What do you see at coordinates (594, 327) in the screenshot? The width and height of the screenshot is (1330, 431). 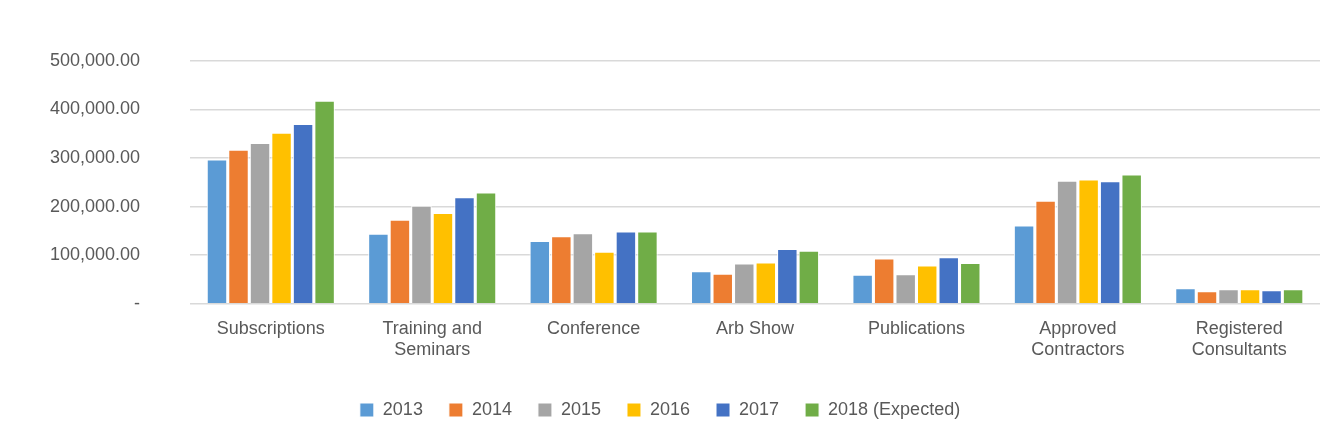 I see `x-tick-label: Conference` at bounding box center [594, 327].